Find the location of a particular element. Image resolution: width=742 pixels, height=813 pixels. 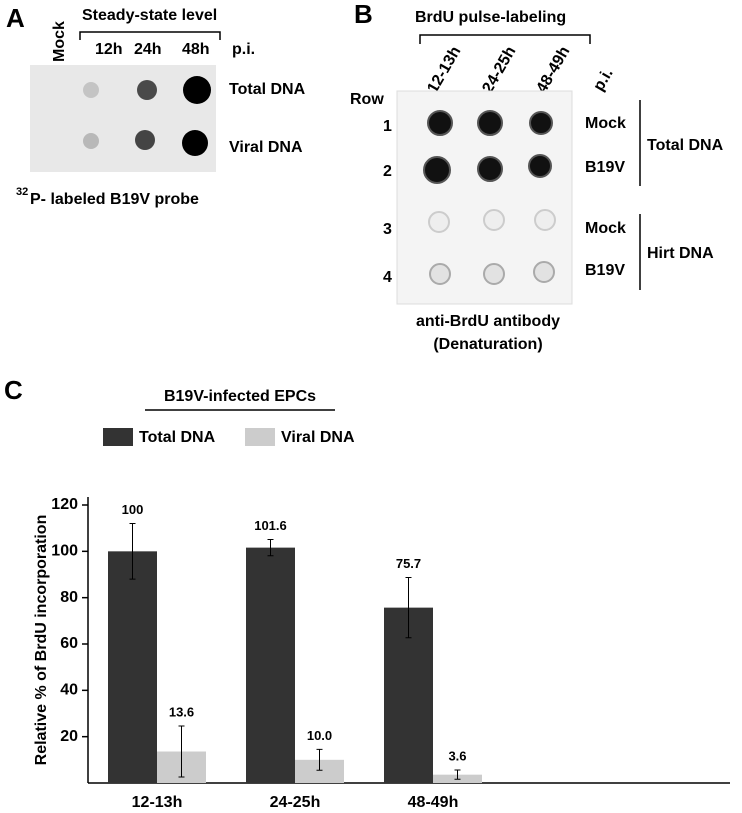

y-axis-label: Relative % of BrdU incorporation is located at coordinates (41, 640).